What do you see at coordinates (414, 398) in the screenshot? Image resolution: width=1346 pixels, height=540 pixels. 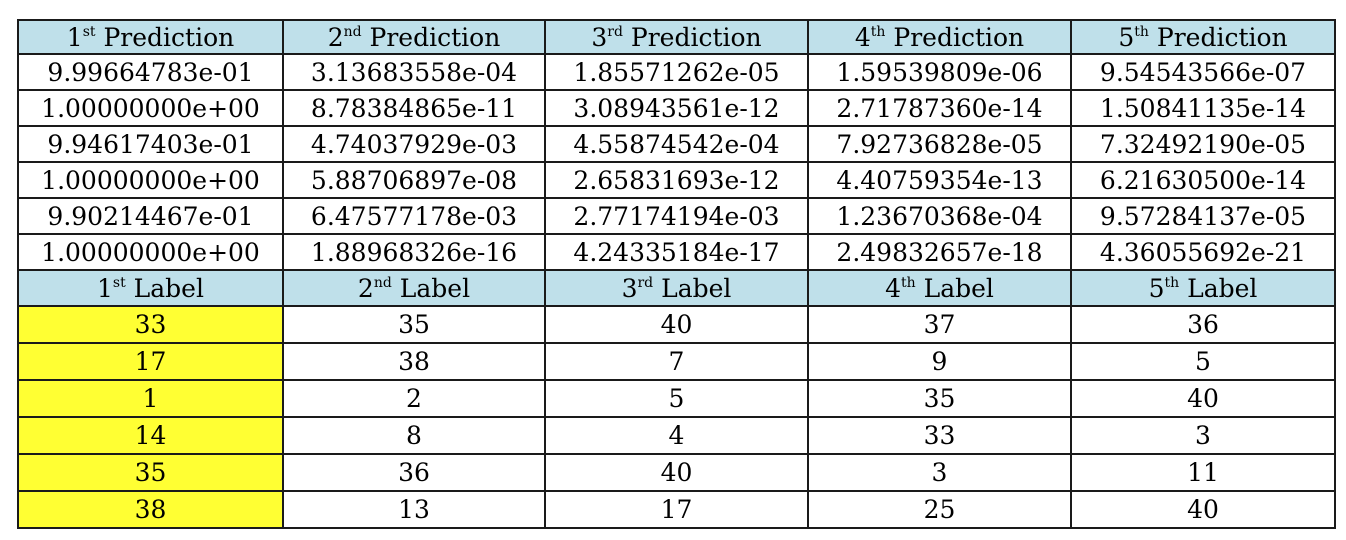 I see `label-cell: 2` at bounding box center [414, 398].